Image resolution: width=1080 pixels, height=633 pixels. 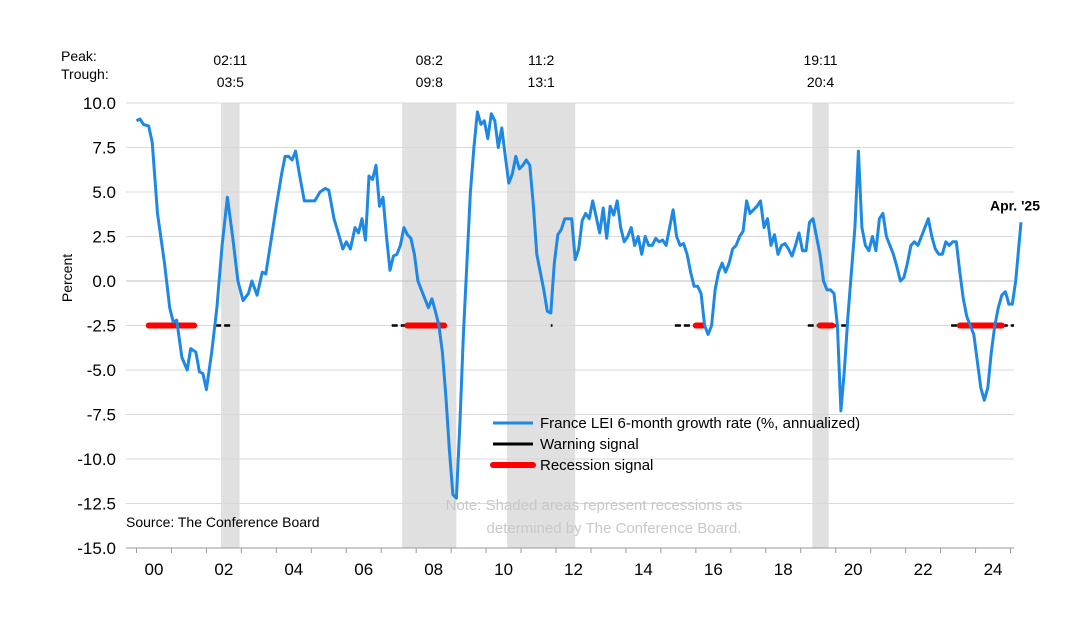 I want to click on note-line-2: determined by The Conference Board., so click(x=614, y=528).